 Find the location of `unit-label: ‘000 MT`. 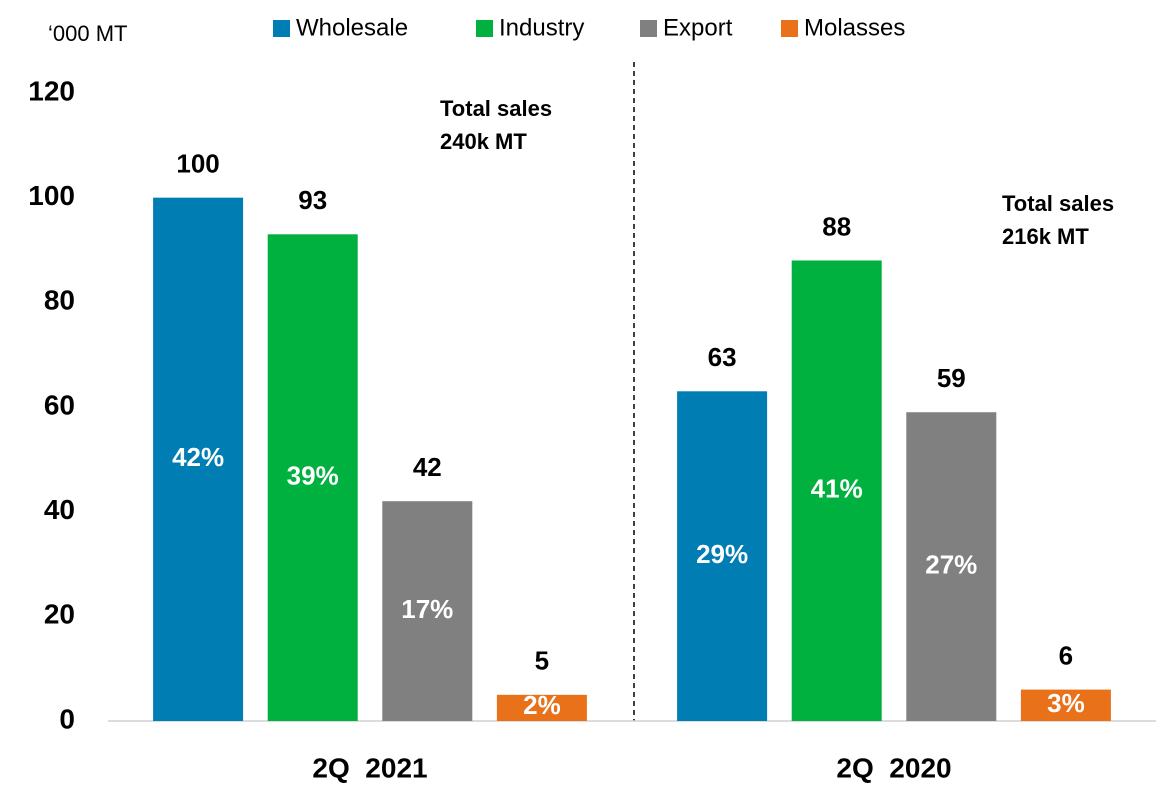

unit-label: ‘000 MT is located at coordinates (87, 33).